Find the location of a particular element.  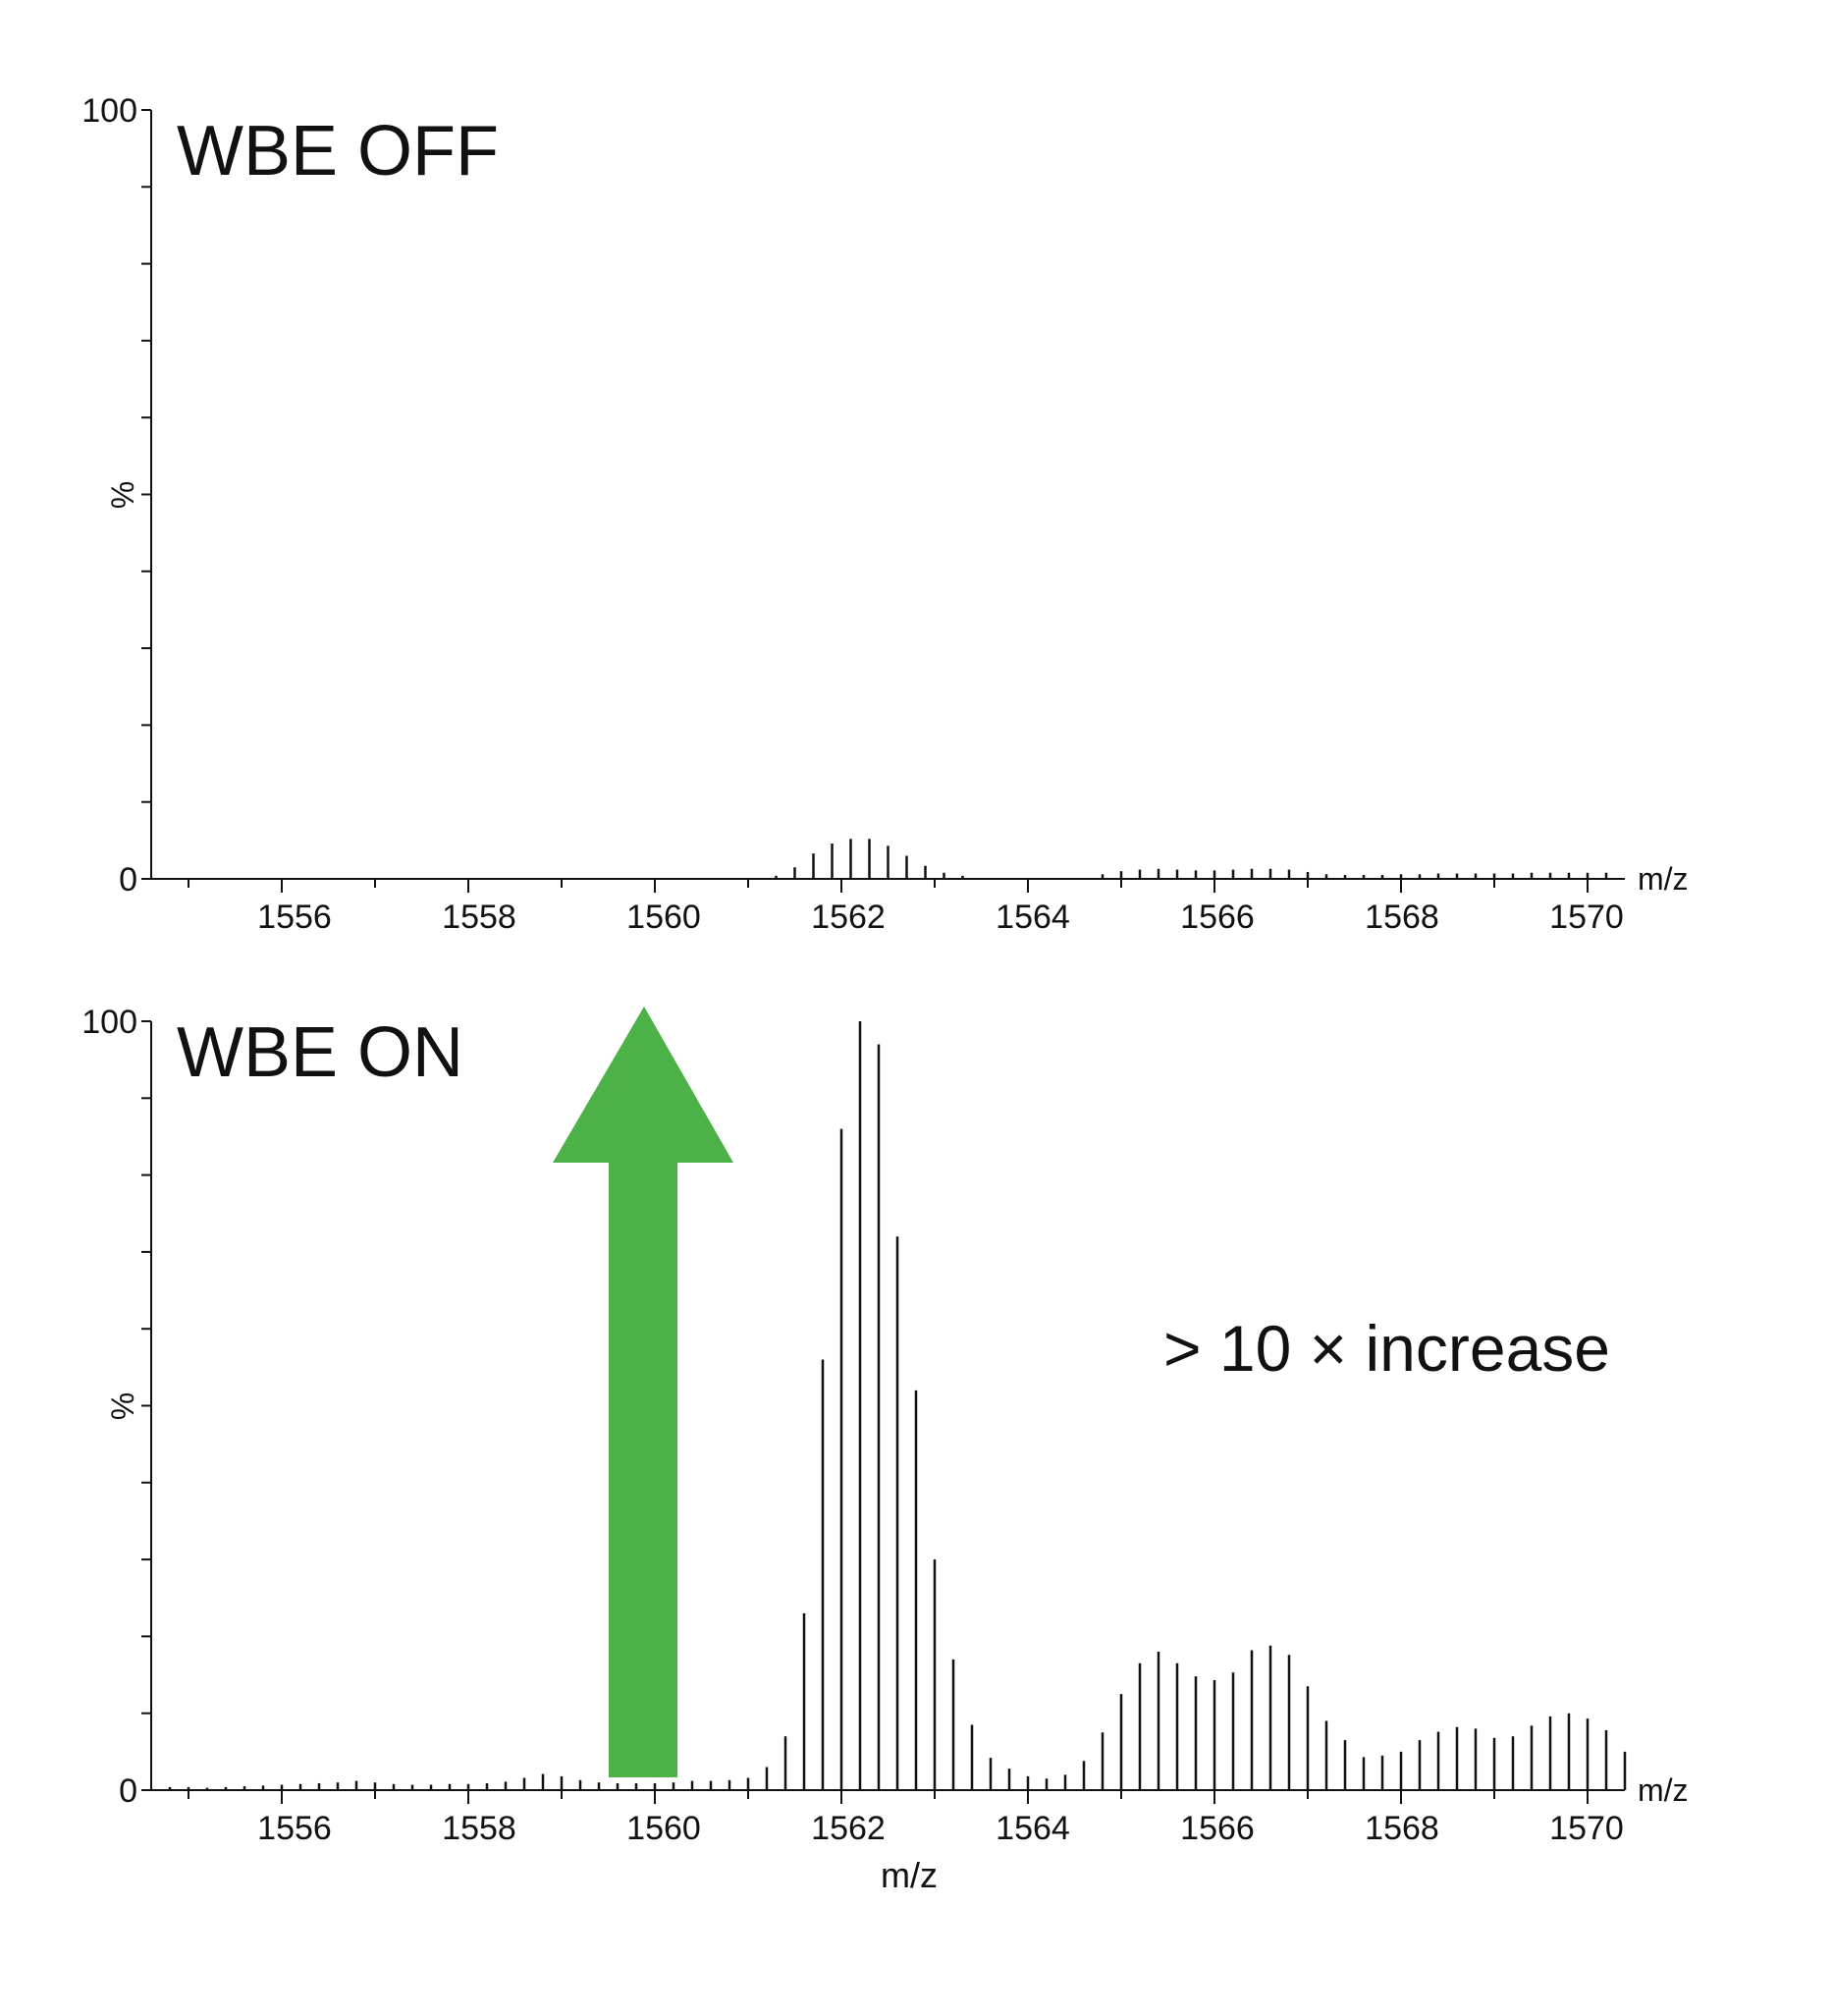

panel-title: WBE ON is located at coordinates (320, 1052).